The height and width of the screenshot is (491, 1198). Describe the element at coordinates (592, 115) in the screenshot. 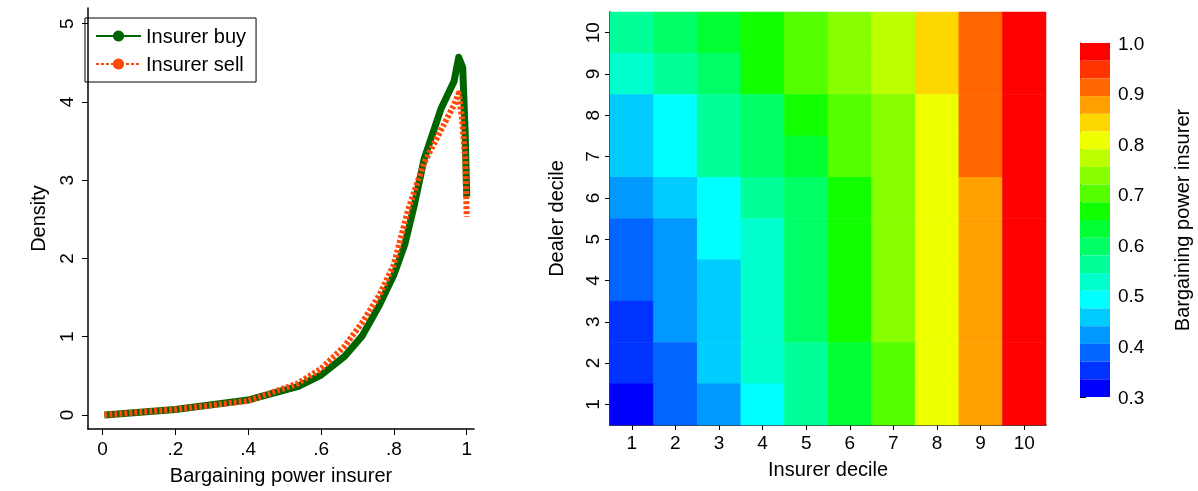

I see `y-tick-label: 8` at that location.